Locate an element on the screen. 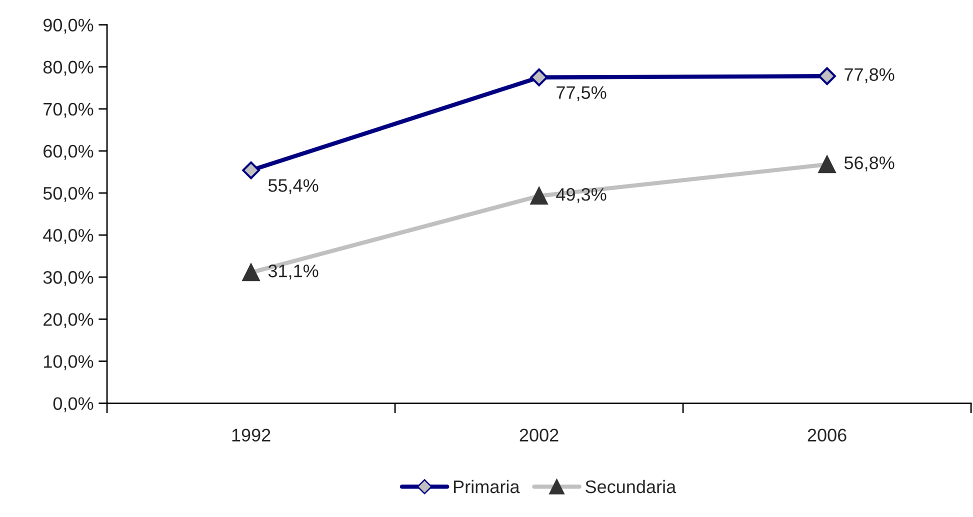 This screenshot has width=973, height=517. y-tick-label: 30,0% is located at coordinates (68, 278).